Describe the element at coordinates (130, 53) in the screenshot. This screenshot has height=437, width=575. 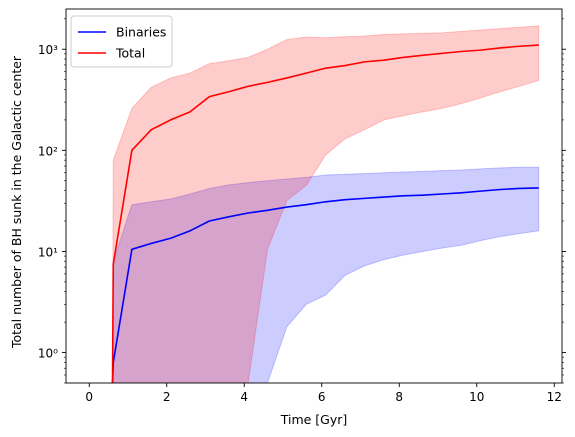
I see `legend-label-total: Total` at that location.